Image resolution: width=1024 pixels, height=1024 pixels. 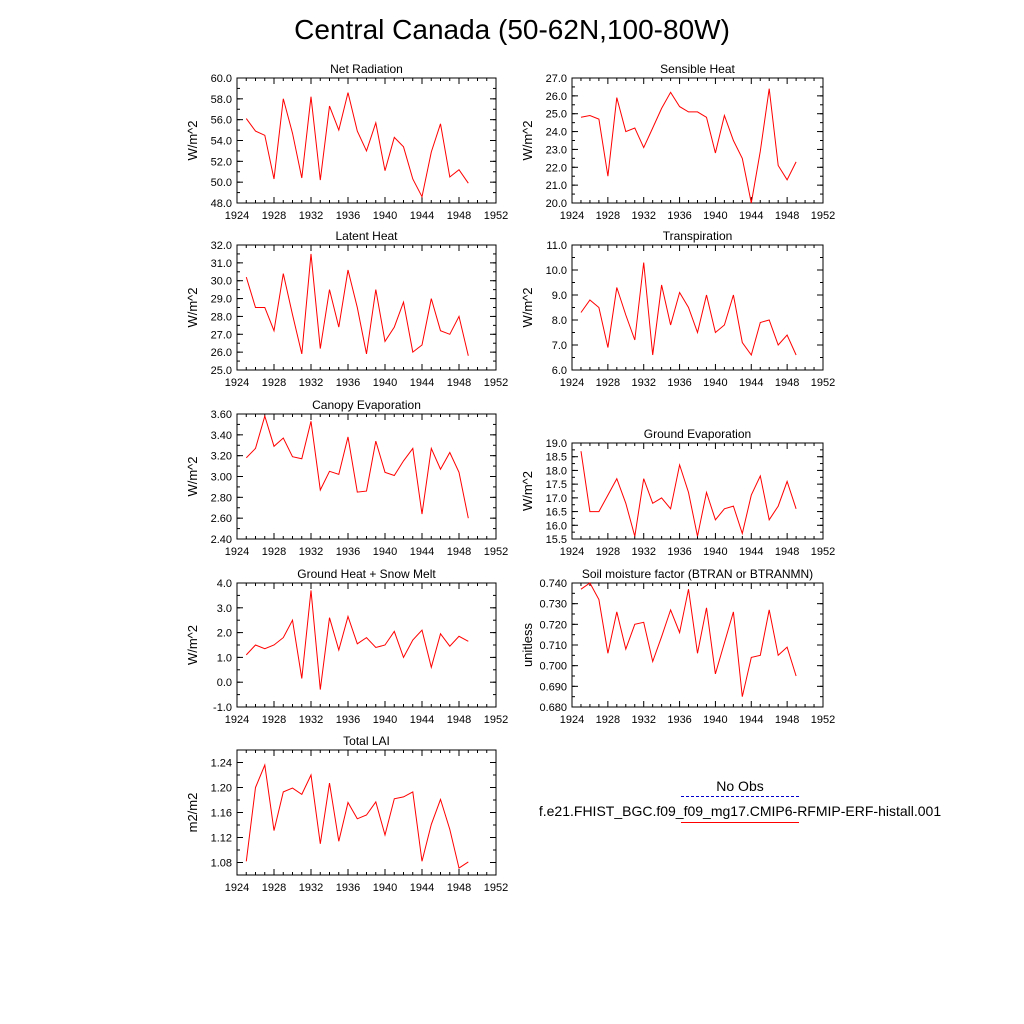 I want to click on y-tick-label: 18.5, so click(x=556, y=458).